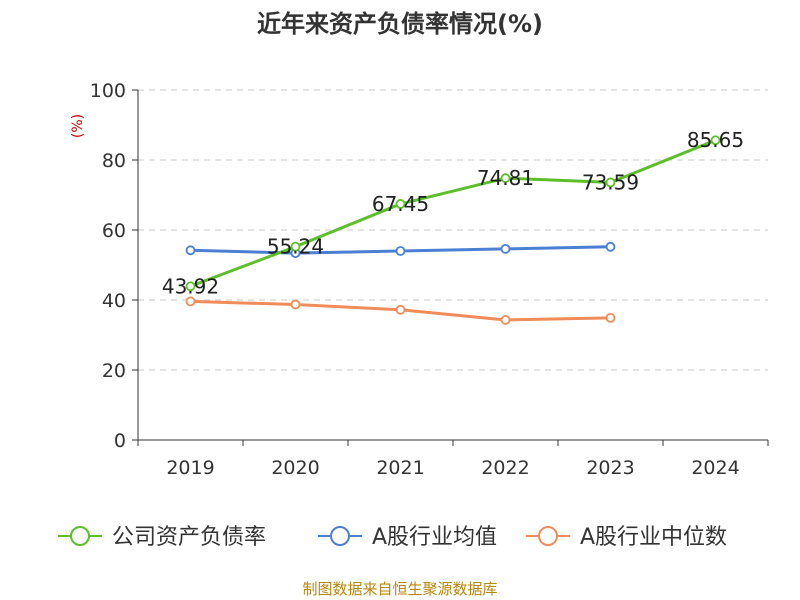 This screenshot has width=800, height=600. Describe the element at coordinates (78, 126) in the screenshot. I see `y-axis-label: (%)` at that location.